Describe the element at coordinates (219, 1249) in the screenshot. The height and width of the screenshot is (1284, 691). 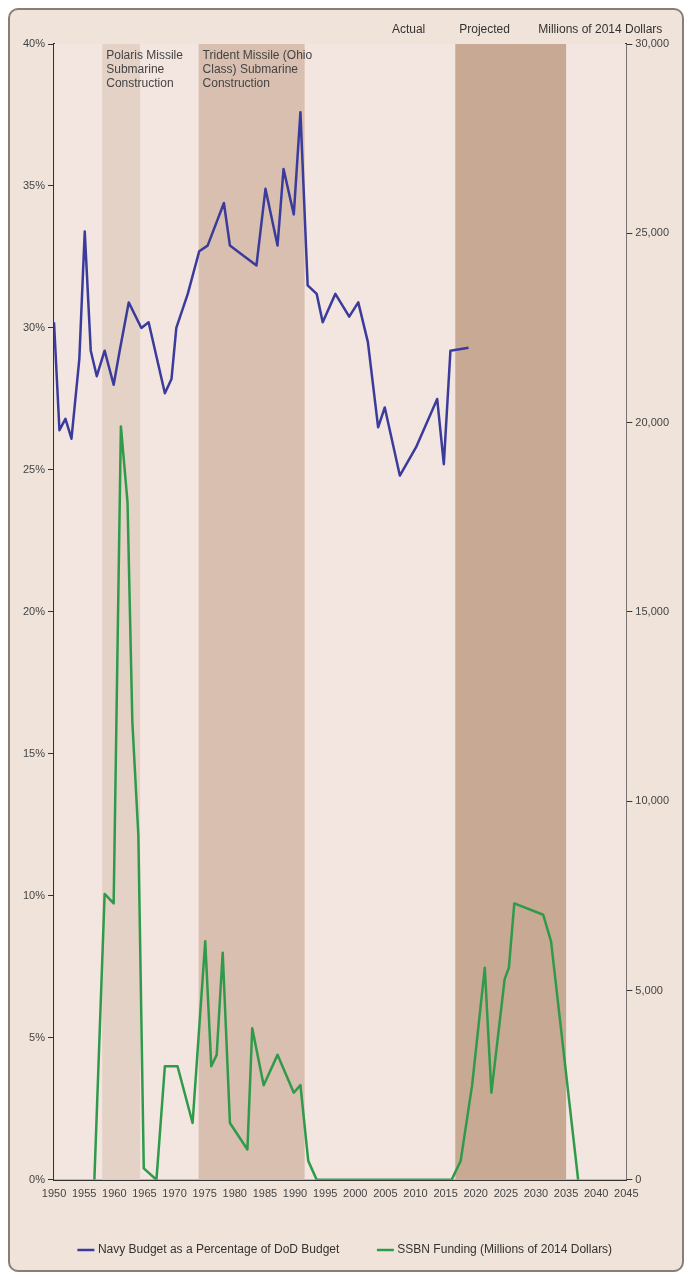
I see `legend-label: Navy Budget as a Percentage of DoD Budget` at that location.